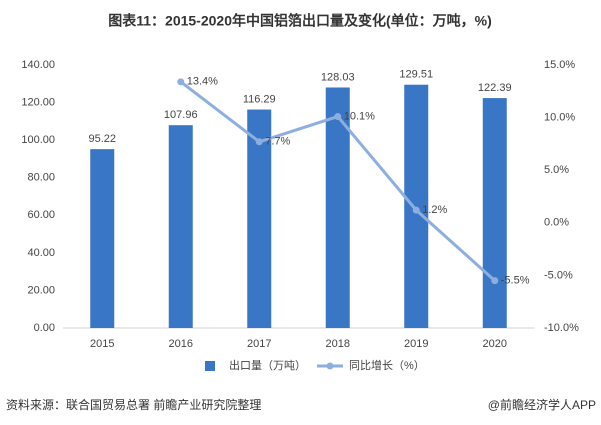  What do you see at coordinates (41, 253) in the screenshot?
I see `y-tick-label: 40.00` at bounding box center [41, 253].